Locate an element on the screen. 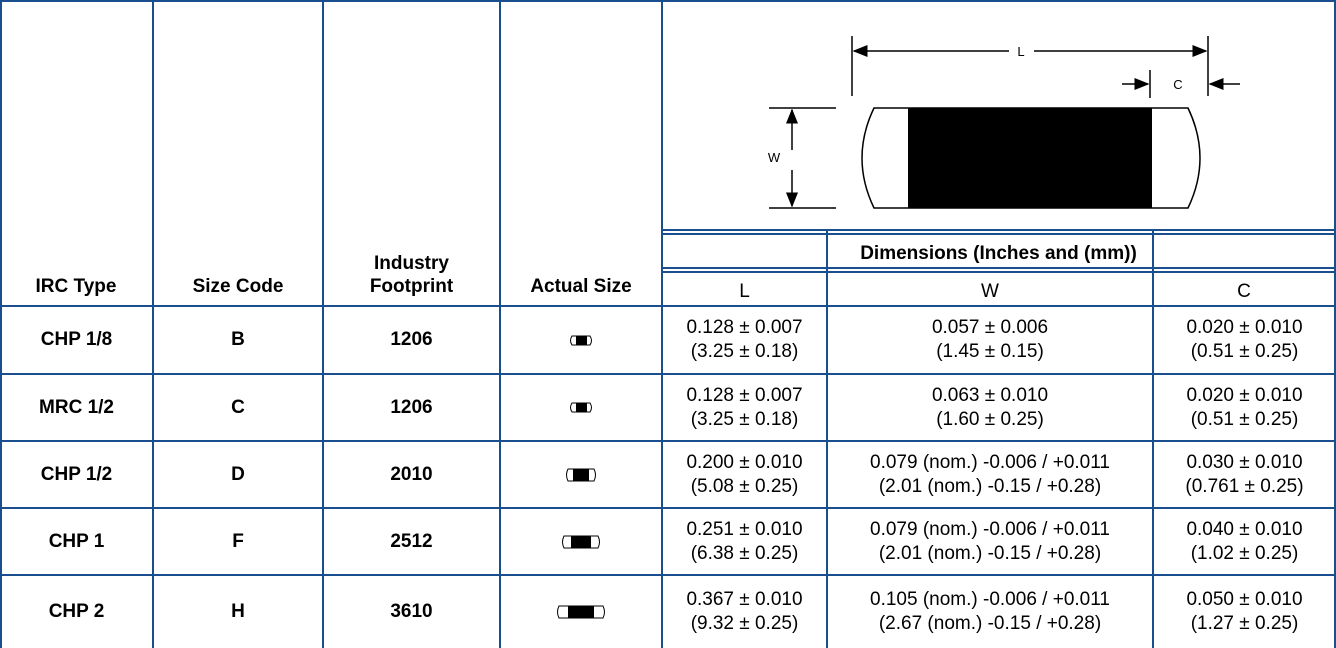  irc-type-value: CHP 1/8 is located at coordinates (76, 339).